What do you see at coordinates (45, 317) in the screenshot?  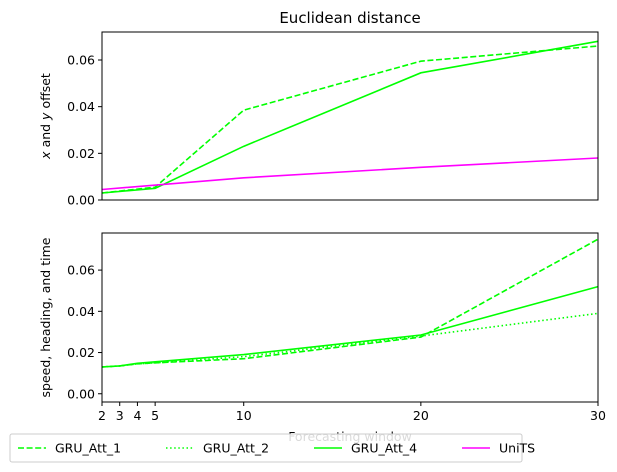 I see `bottom-y-axis-label: speed, heading, and time` at bounding box center [45, 317].